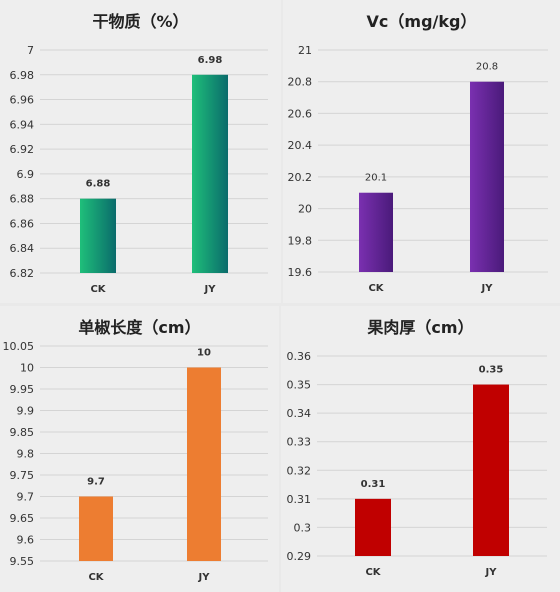  What do you see at coordinates (22, 149) in the screenshot?
I see `y-tick-label: 6.92` at bounding box center [22, 149].